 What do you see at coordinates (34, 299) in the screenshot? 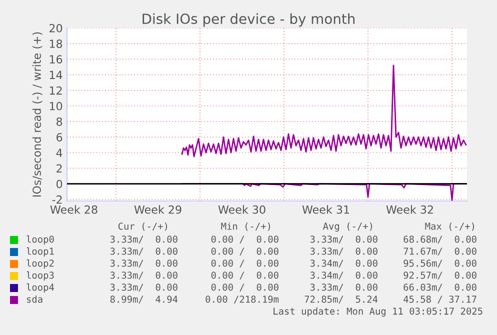
I see `legend-label: sda` at bounding box center [34, 299].